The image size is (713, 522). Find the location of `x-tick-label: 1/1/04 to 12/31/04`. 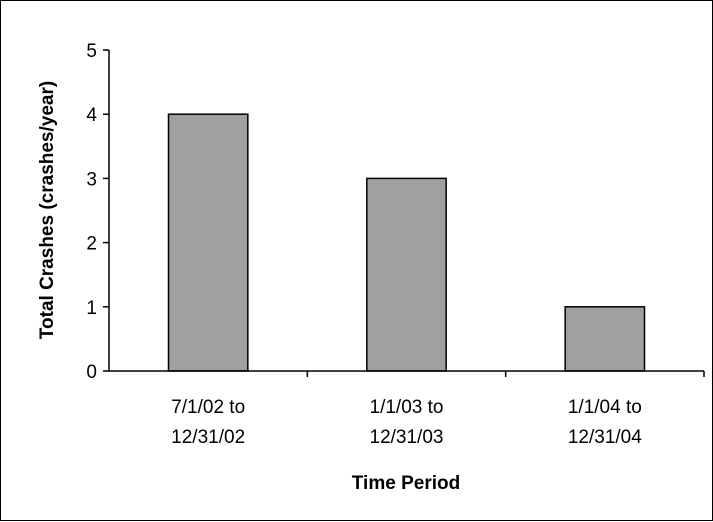

x-tick-label: 1/1/04 to 12/31/04 is located at coordinates (605, 422).